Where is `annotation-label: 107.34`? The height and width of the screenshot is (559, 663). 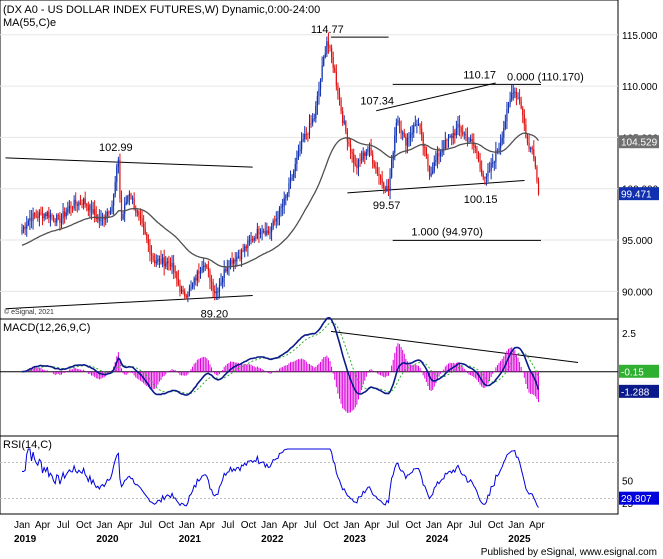
annotation-label: 107.34 is located at coordinates (377, 101).